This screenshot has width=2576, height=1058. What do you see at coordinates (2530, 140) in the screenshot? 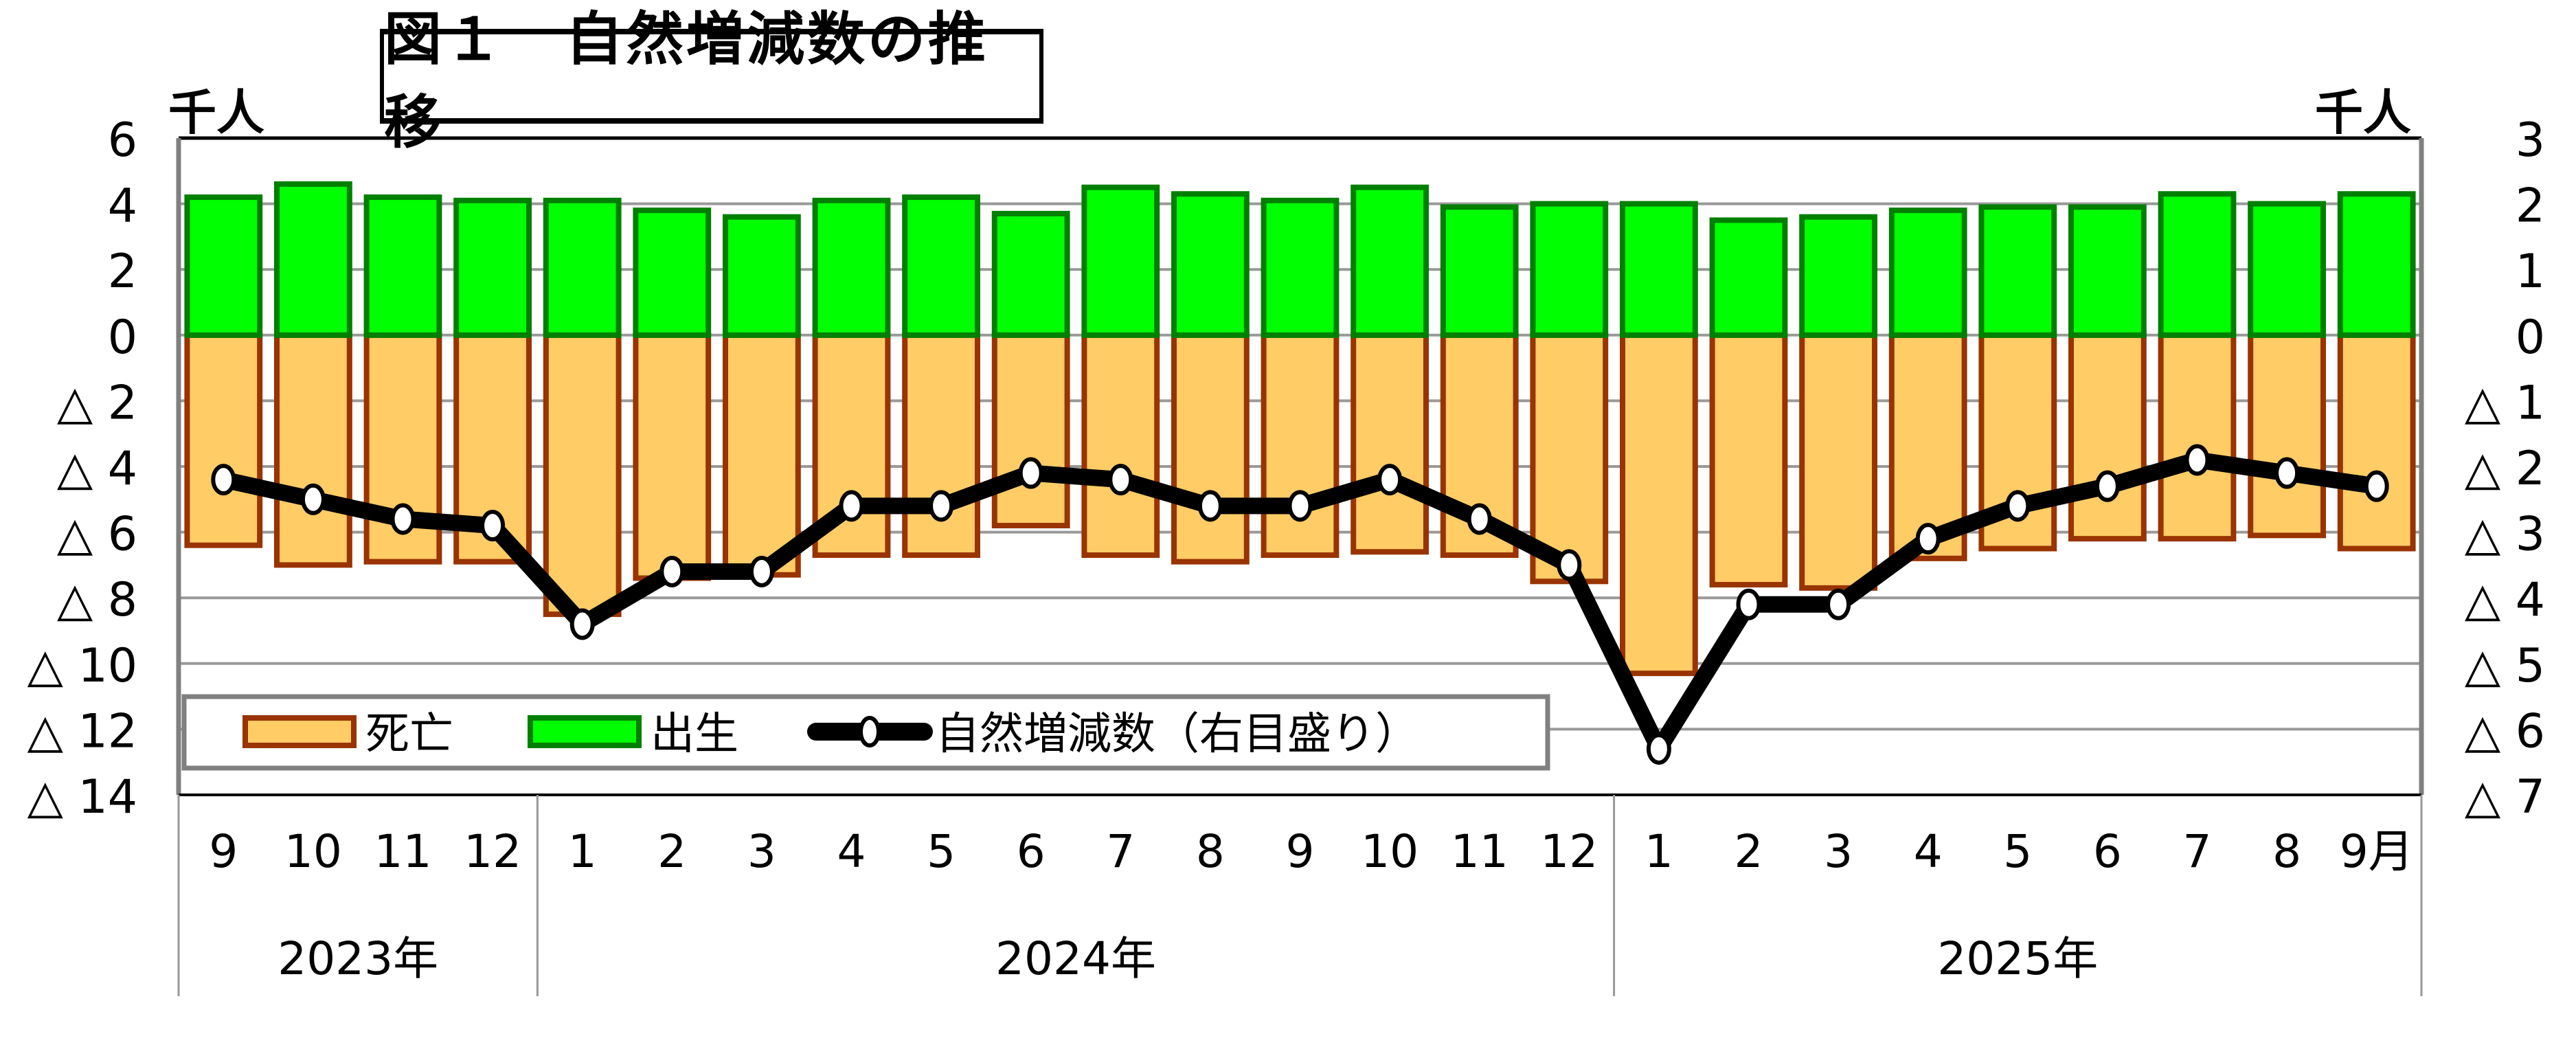
I see `right-tick-label: 3` at bounding box center [2530, 140].